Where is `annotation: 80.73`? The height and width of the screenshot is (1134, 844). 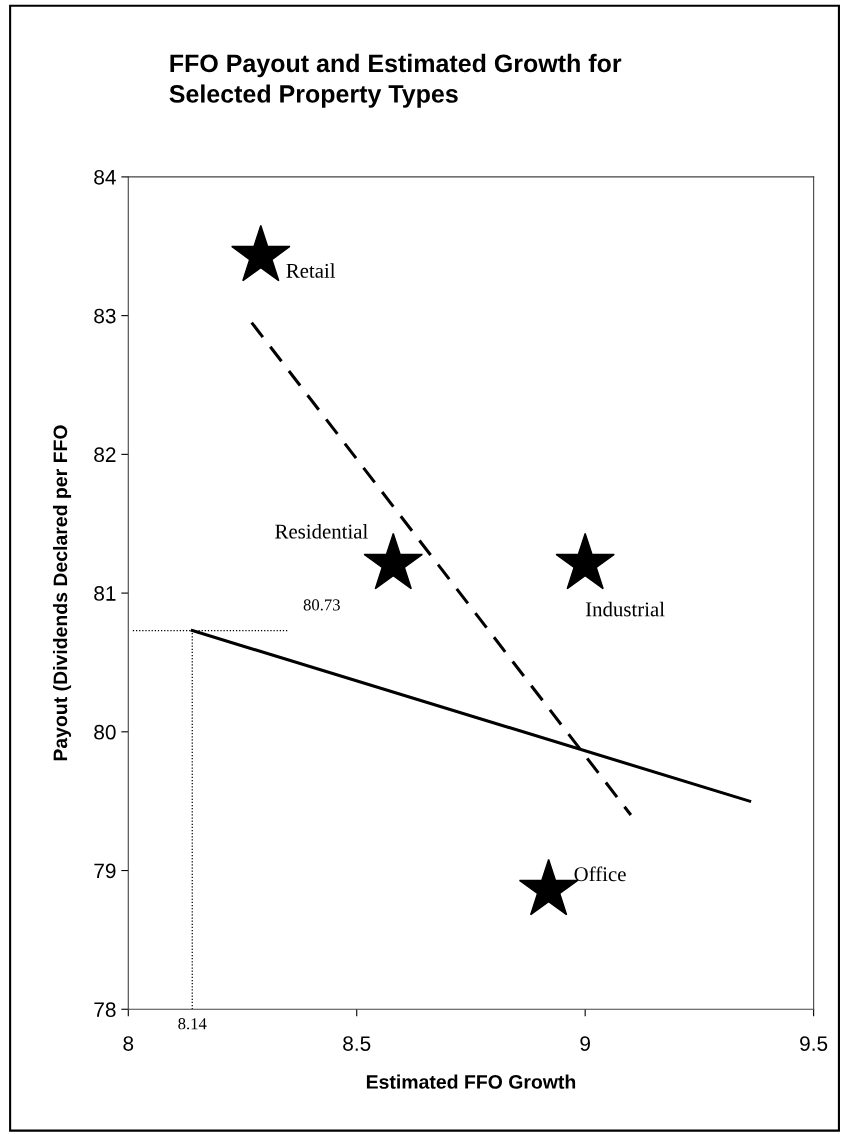
annotation: 80.73 is located at coordinates (321, 605).